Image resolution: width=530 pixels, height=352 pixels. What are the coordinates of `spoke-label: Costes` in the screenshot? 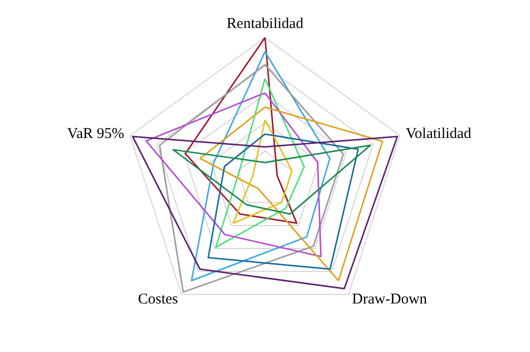 It's located at (158, 299).